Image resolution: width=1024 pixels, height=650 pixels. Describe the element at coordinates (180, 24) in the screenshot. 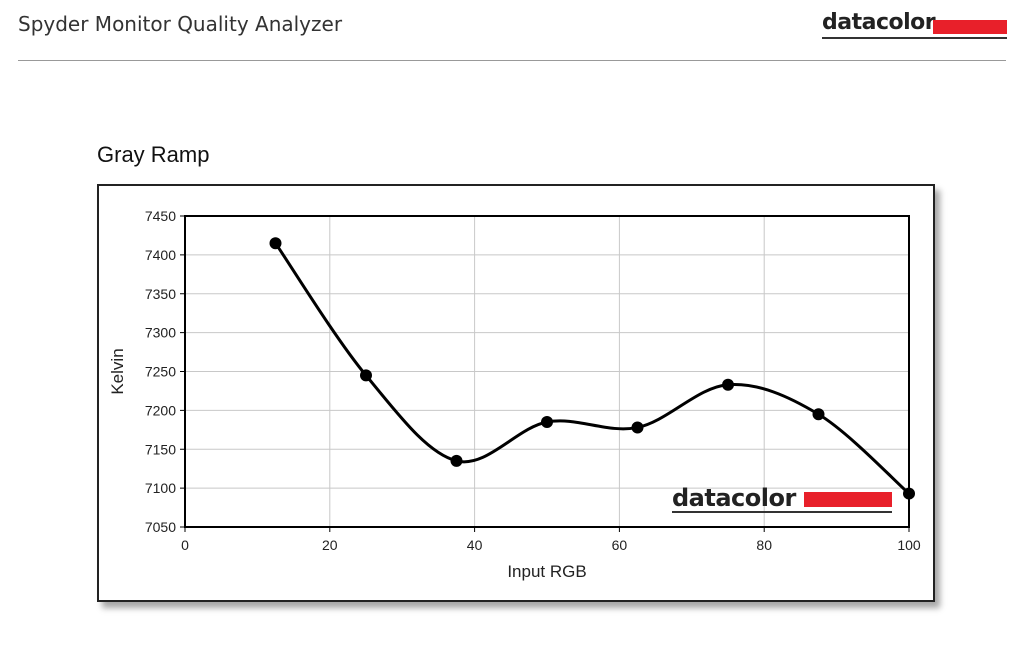

I see `app-title: Spyder Monitor Quality Analyzer` at that location.